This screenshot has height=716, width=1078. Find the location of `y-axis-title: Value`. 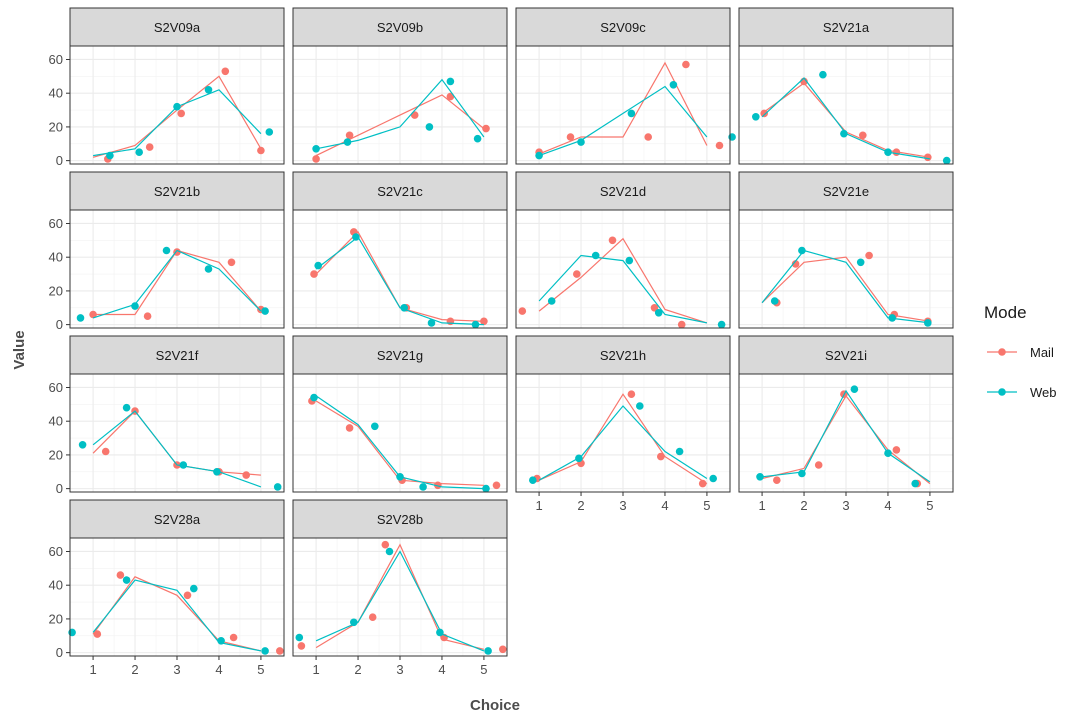

y-axis-title: Value is located at coordinates (19, 349).